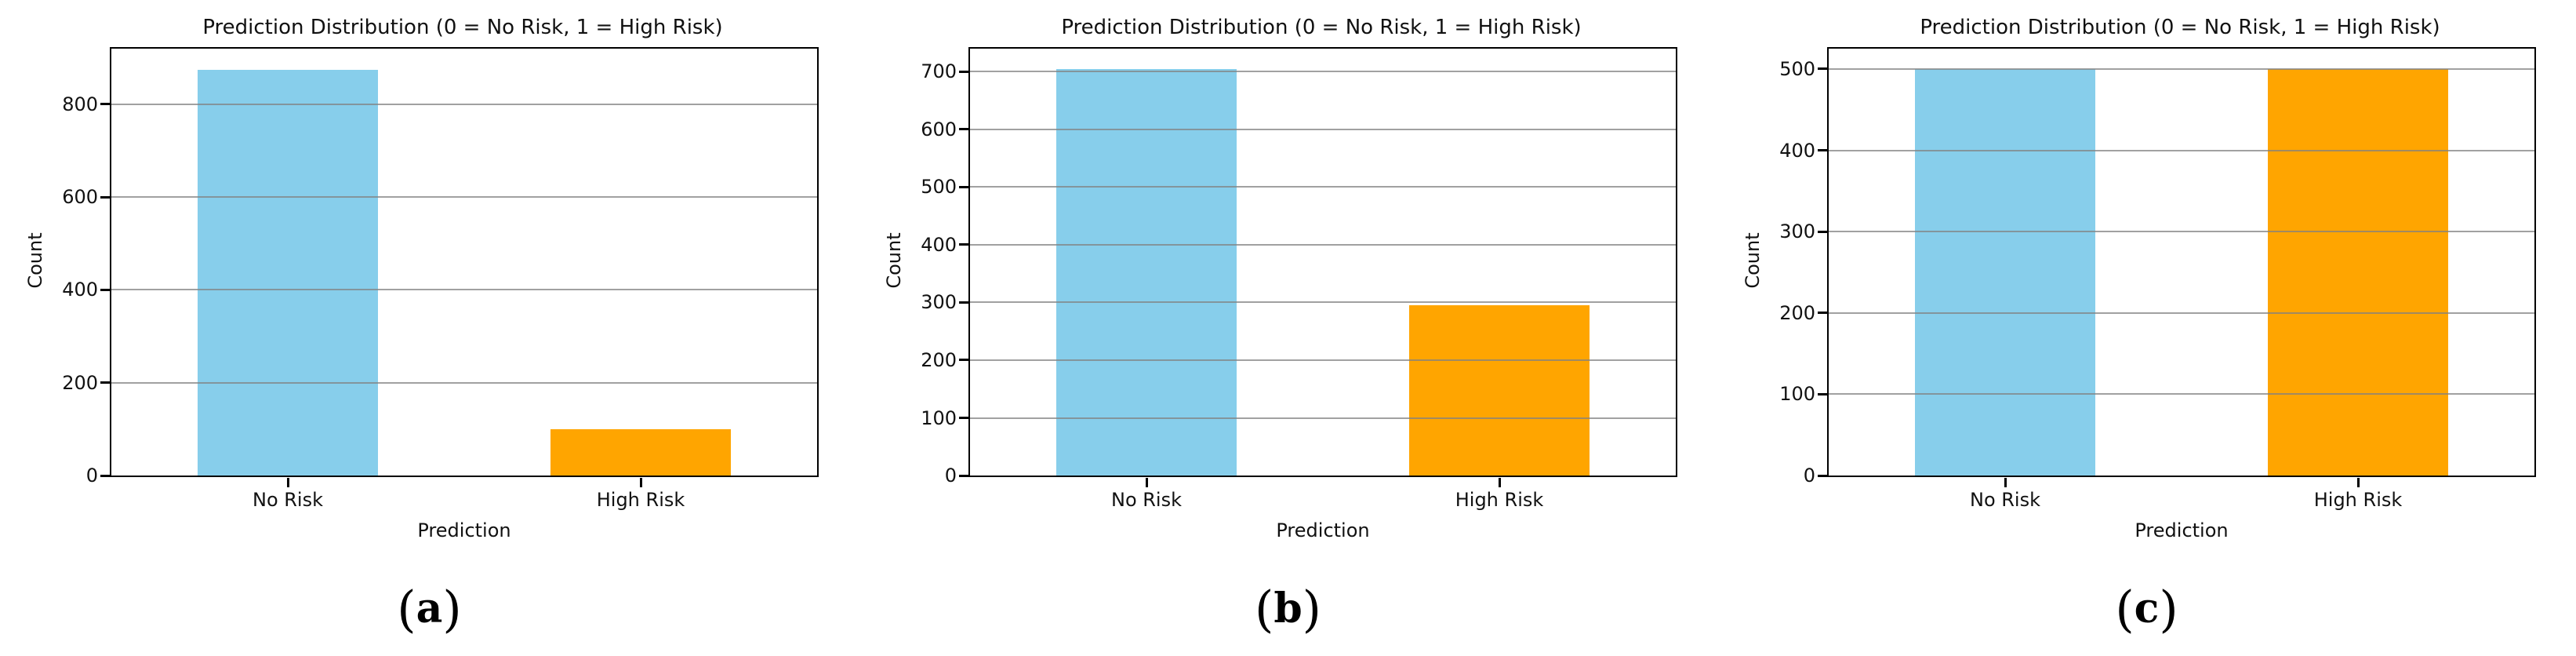  What do you see at coordinates (80, 104) in the screenshot?
I see `y-tick-label: 800` at bounding box center [80, 104].